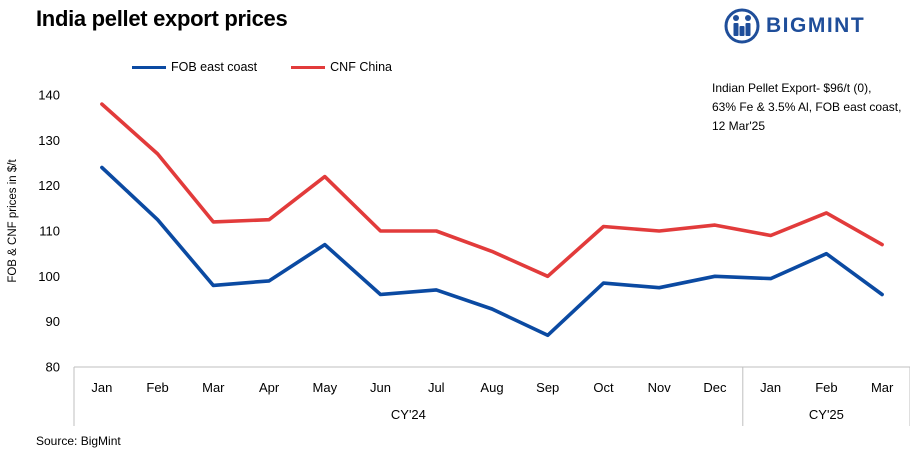  I want to click on brand-name: BIGMINT, so click(816, 25).